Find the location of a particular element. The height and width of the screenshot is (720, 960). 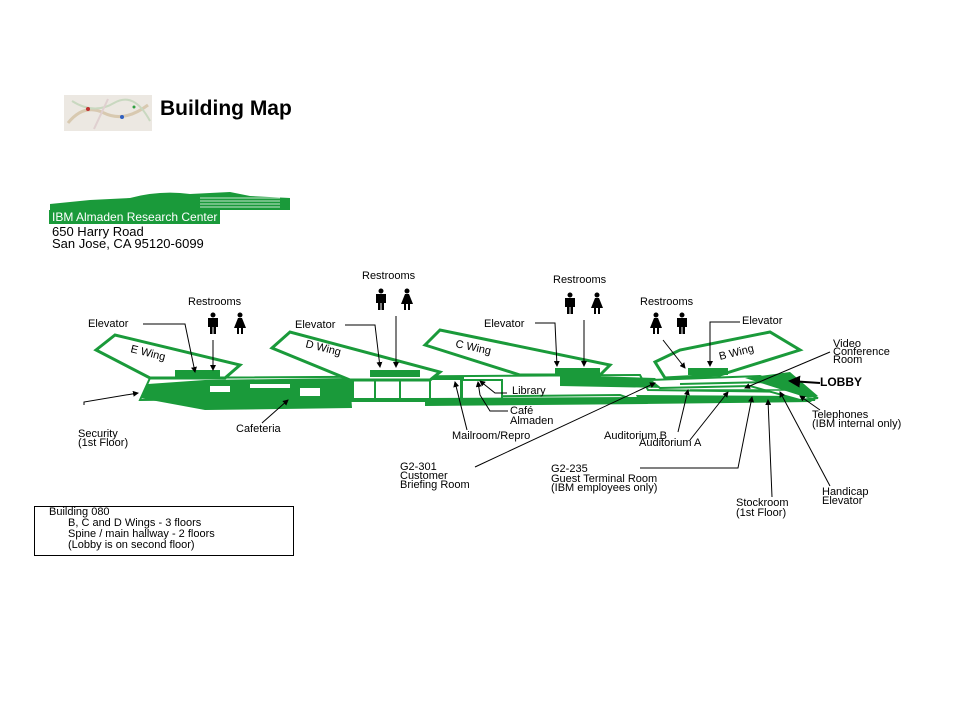

d-wing is located at coordinates (356, 356).